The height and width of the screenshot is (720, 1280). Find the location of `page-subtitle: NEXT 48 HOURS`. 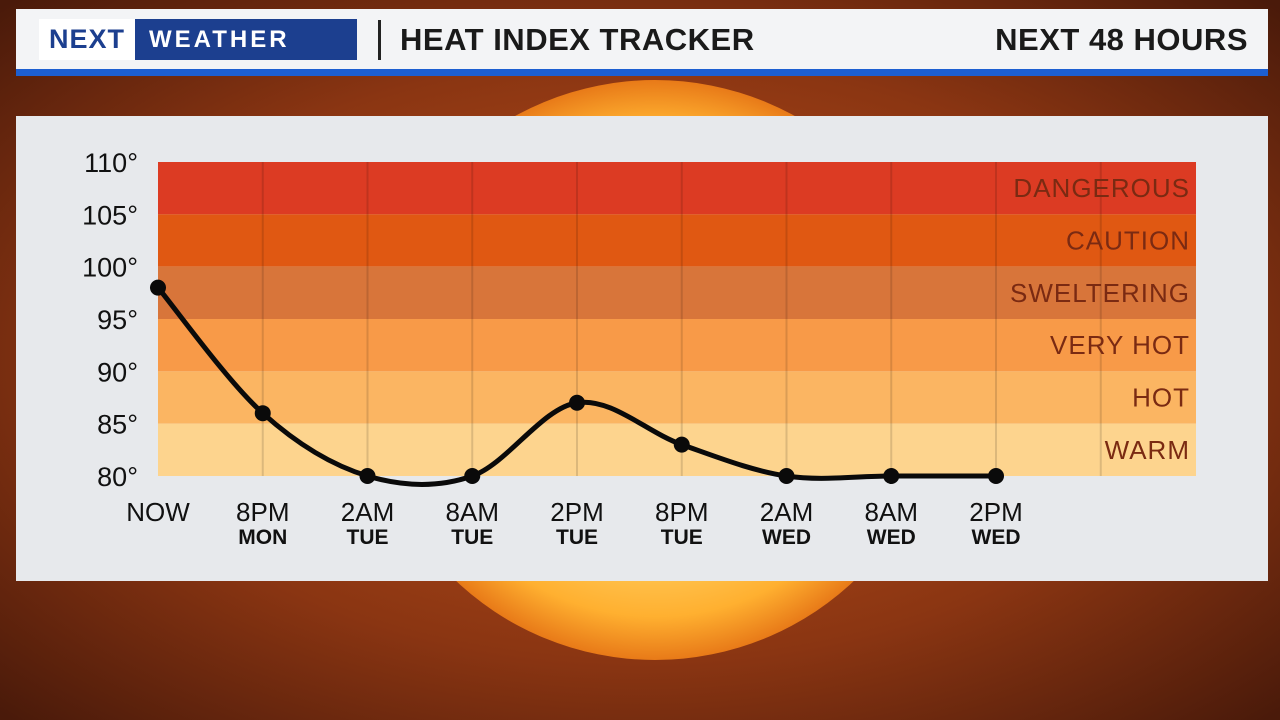

page-subtitle: NEXT 48 HOURS is located at coordinates (1121, 39).